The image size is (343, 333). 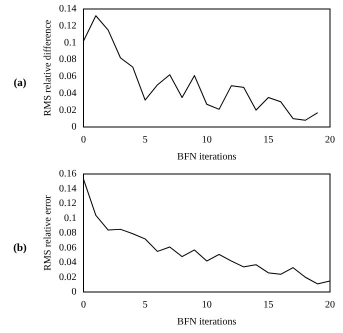 What do you see at coordinates (48, 67) in the screenshot?
I see `y-axis-title: RMS relative difference` at bounding box center [48, 67].